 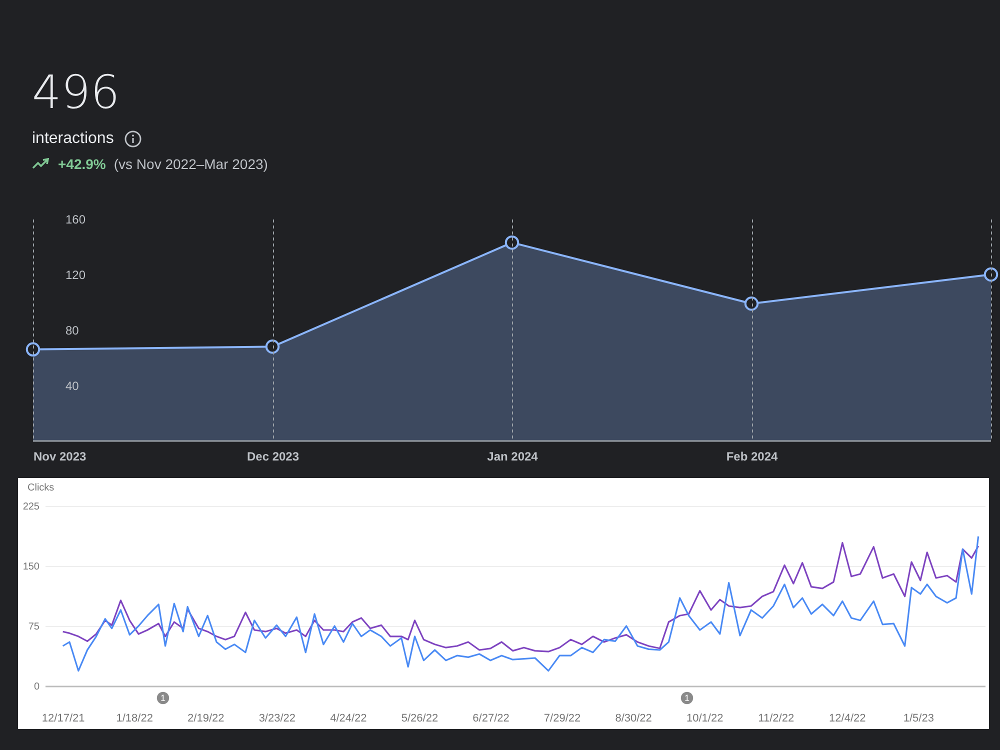 I want to click on y-tick-label: 75, so click(x=34, y=627).